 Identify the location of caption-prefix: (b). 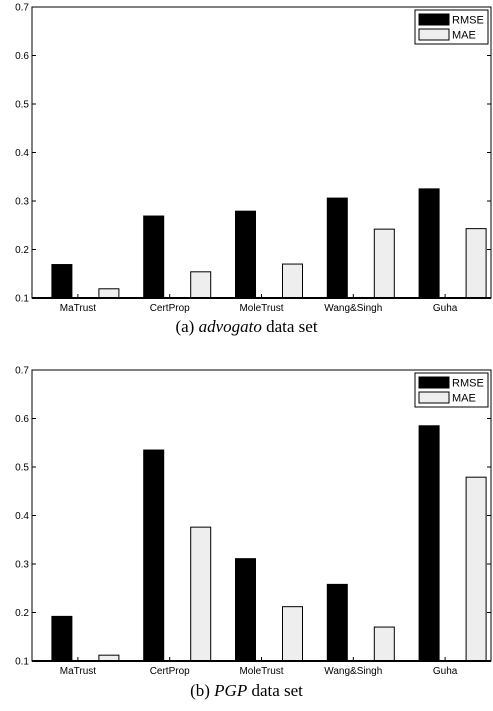
(202, 690).